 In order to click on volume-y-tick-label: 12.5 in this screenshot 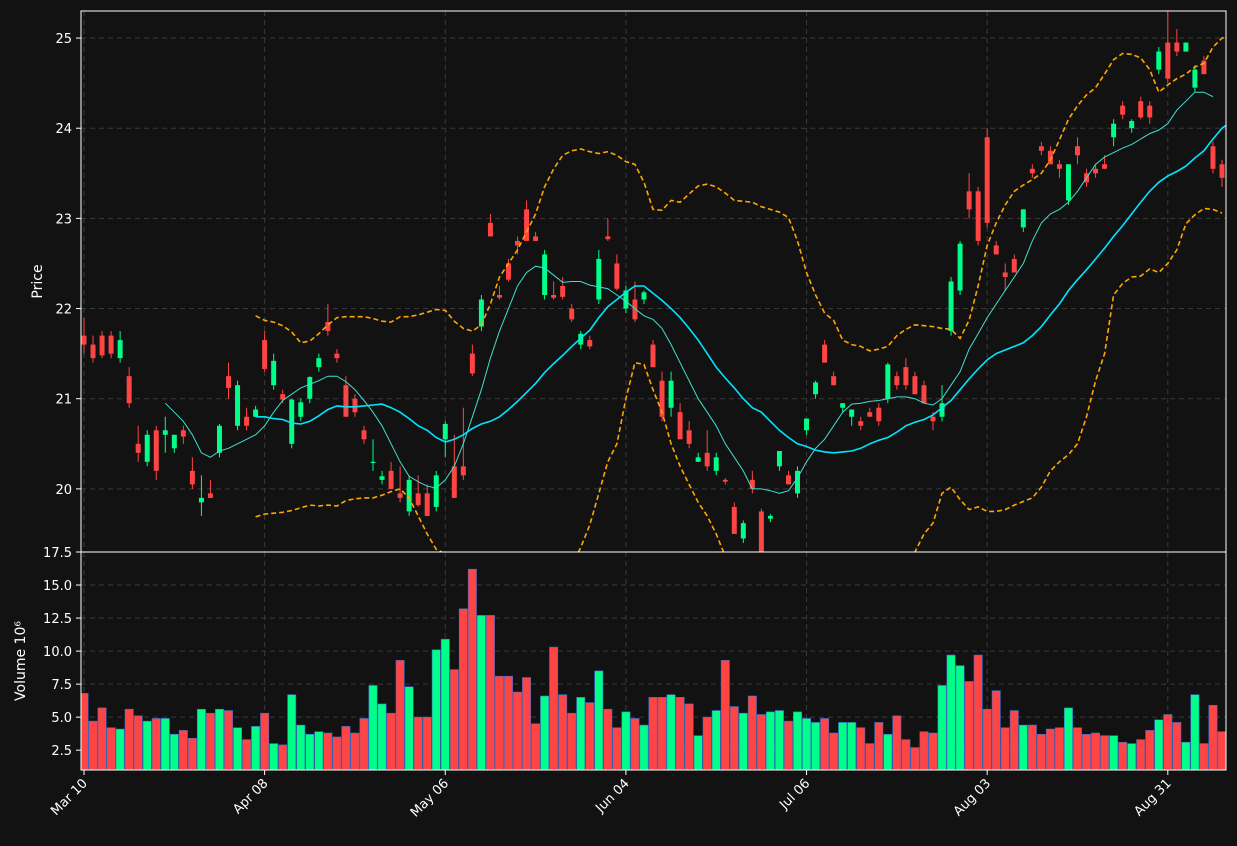, I will do `click(57, 619)`.